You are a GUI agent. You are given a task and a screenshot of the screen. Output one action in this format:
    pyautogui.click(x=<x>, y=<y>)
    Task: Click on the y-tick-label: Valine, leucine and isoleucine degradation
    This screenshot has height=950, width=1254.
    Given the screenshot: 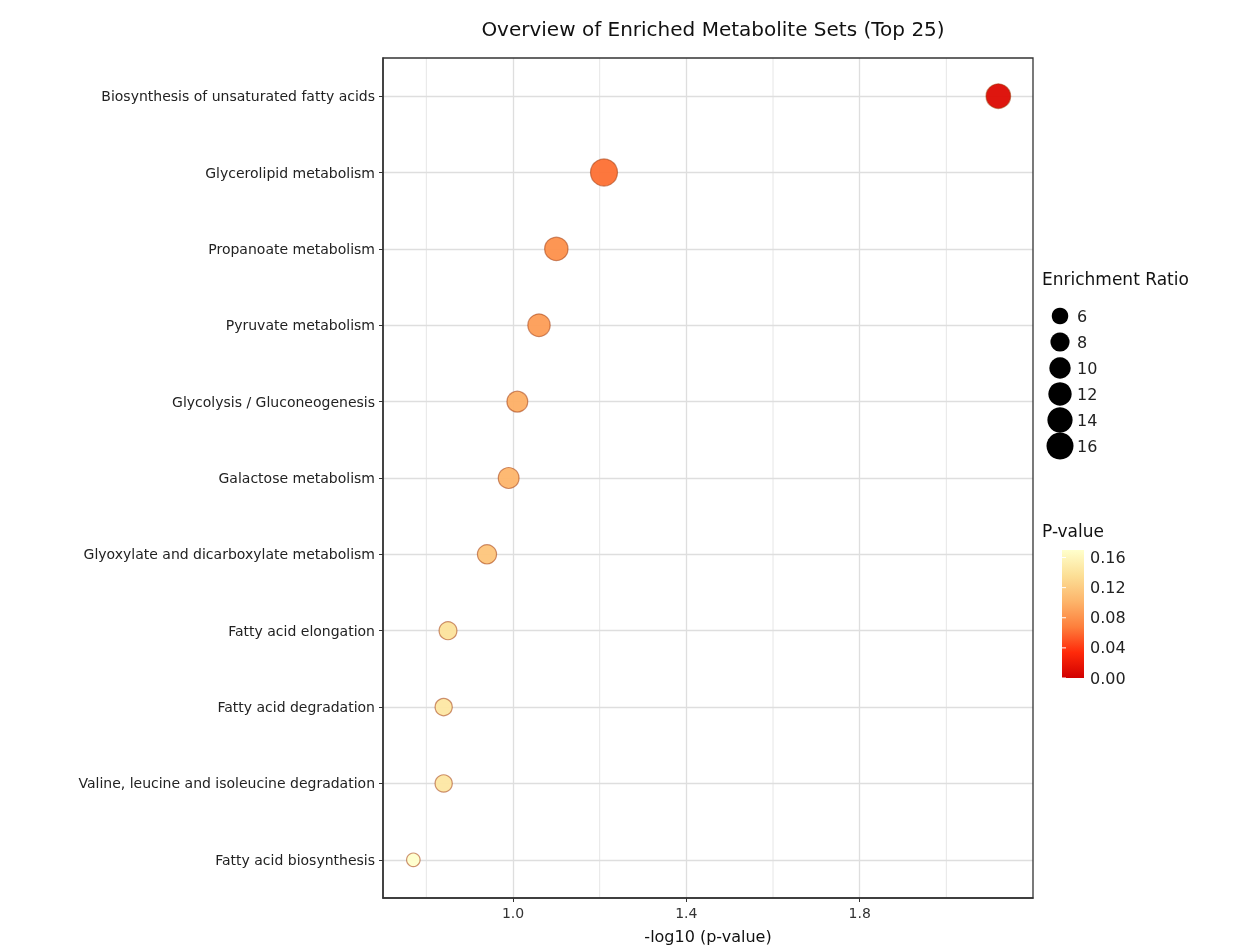 What is the action you would take?
    pyautogui.click(x=226, y=783)
    